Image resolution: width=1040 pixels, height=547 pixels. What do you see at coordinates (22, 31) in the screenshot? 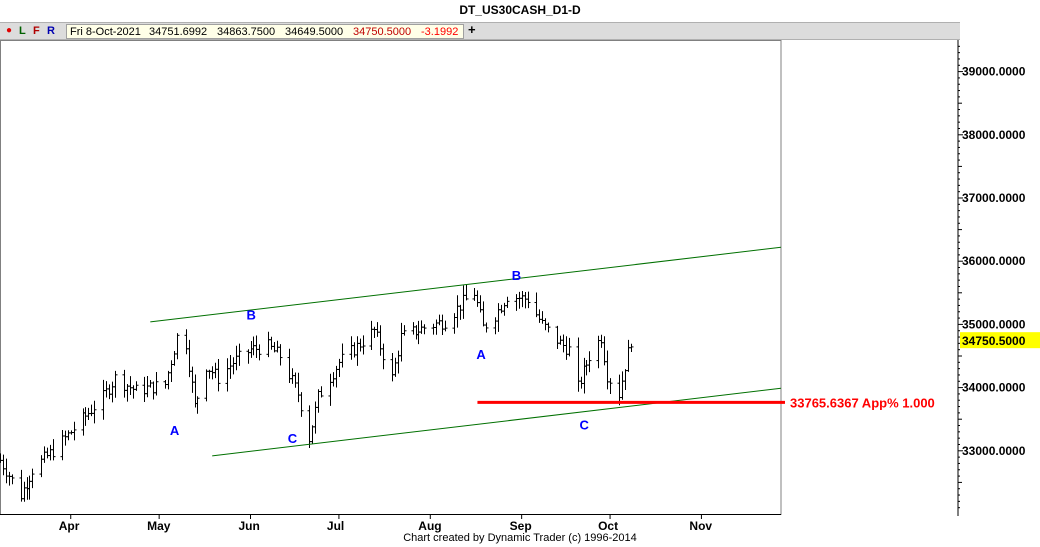
I see `l-button: L` at bounding box center [22, 31].